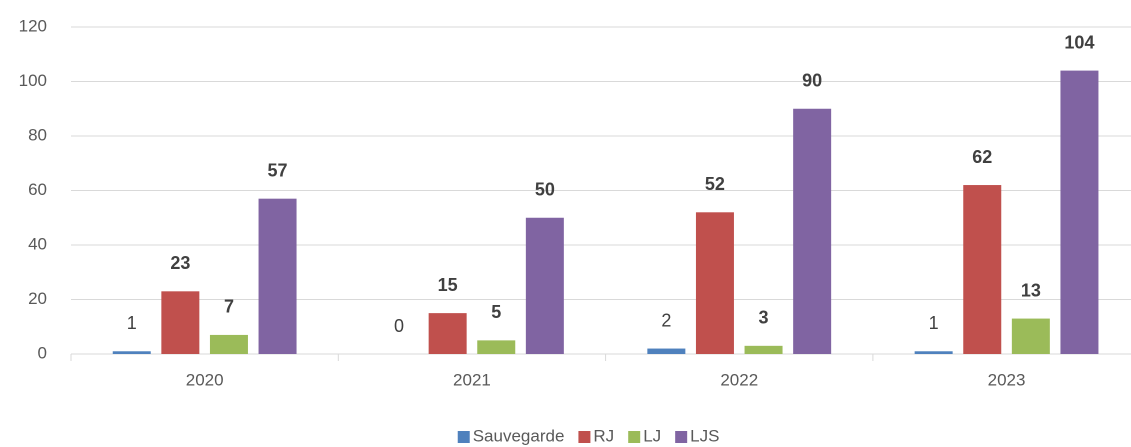 The height and width of the screenshot is (447, 1131). Describe the element at coordinates (37, 298) in the screenshot. I see `y-tick-label: 20` at that location.